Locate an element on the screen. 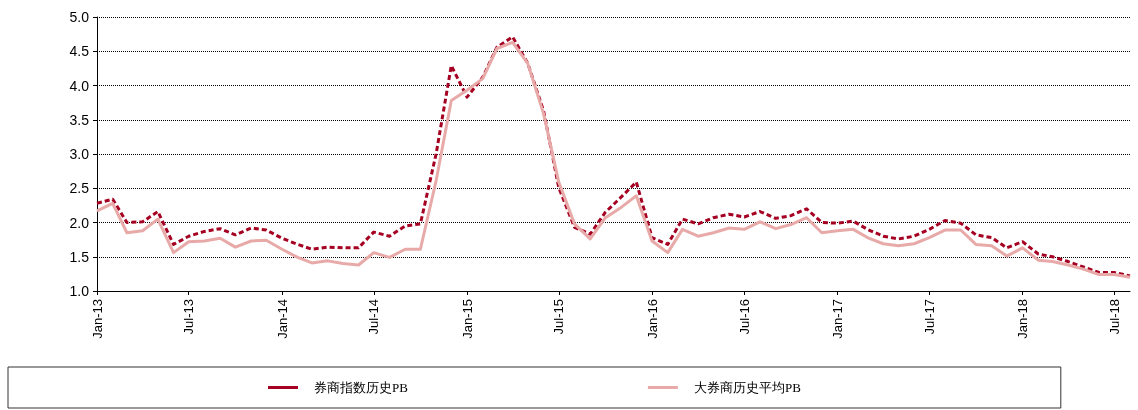  x-tick-label: Jul-13 is located at coordinates (189, 317).